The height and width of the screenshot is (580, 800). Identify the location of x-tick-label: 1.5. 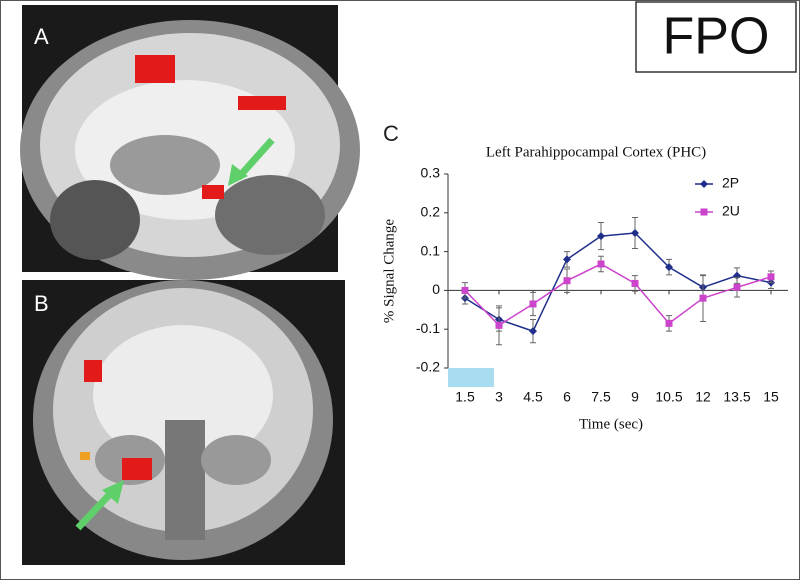
(465, 397).